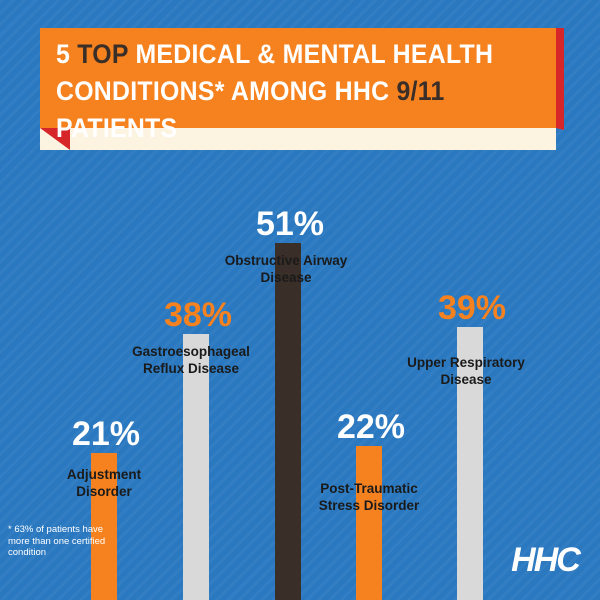 This screenshot has height=600, width=600. Describe the element at coordinates (286, 110) in the screenshot. I see `banner-title-line2: CONDITIONS* AMONG HHC 9/11 PATIENTS` at that location.